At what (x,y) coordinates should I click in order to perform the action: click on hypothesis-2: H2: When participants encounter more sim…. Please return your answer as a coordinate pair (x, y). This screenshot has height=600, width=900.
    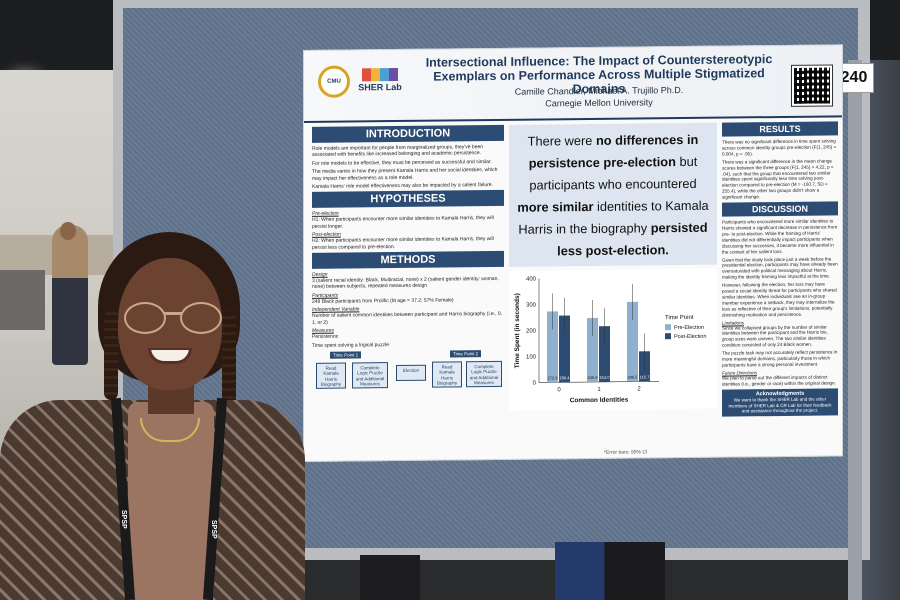
    Looking at the image, I should click on (403, 243).